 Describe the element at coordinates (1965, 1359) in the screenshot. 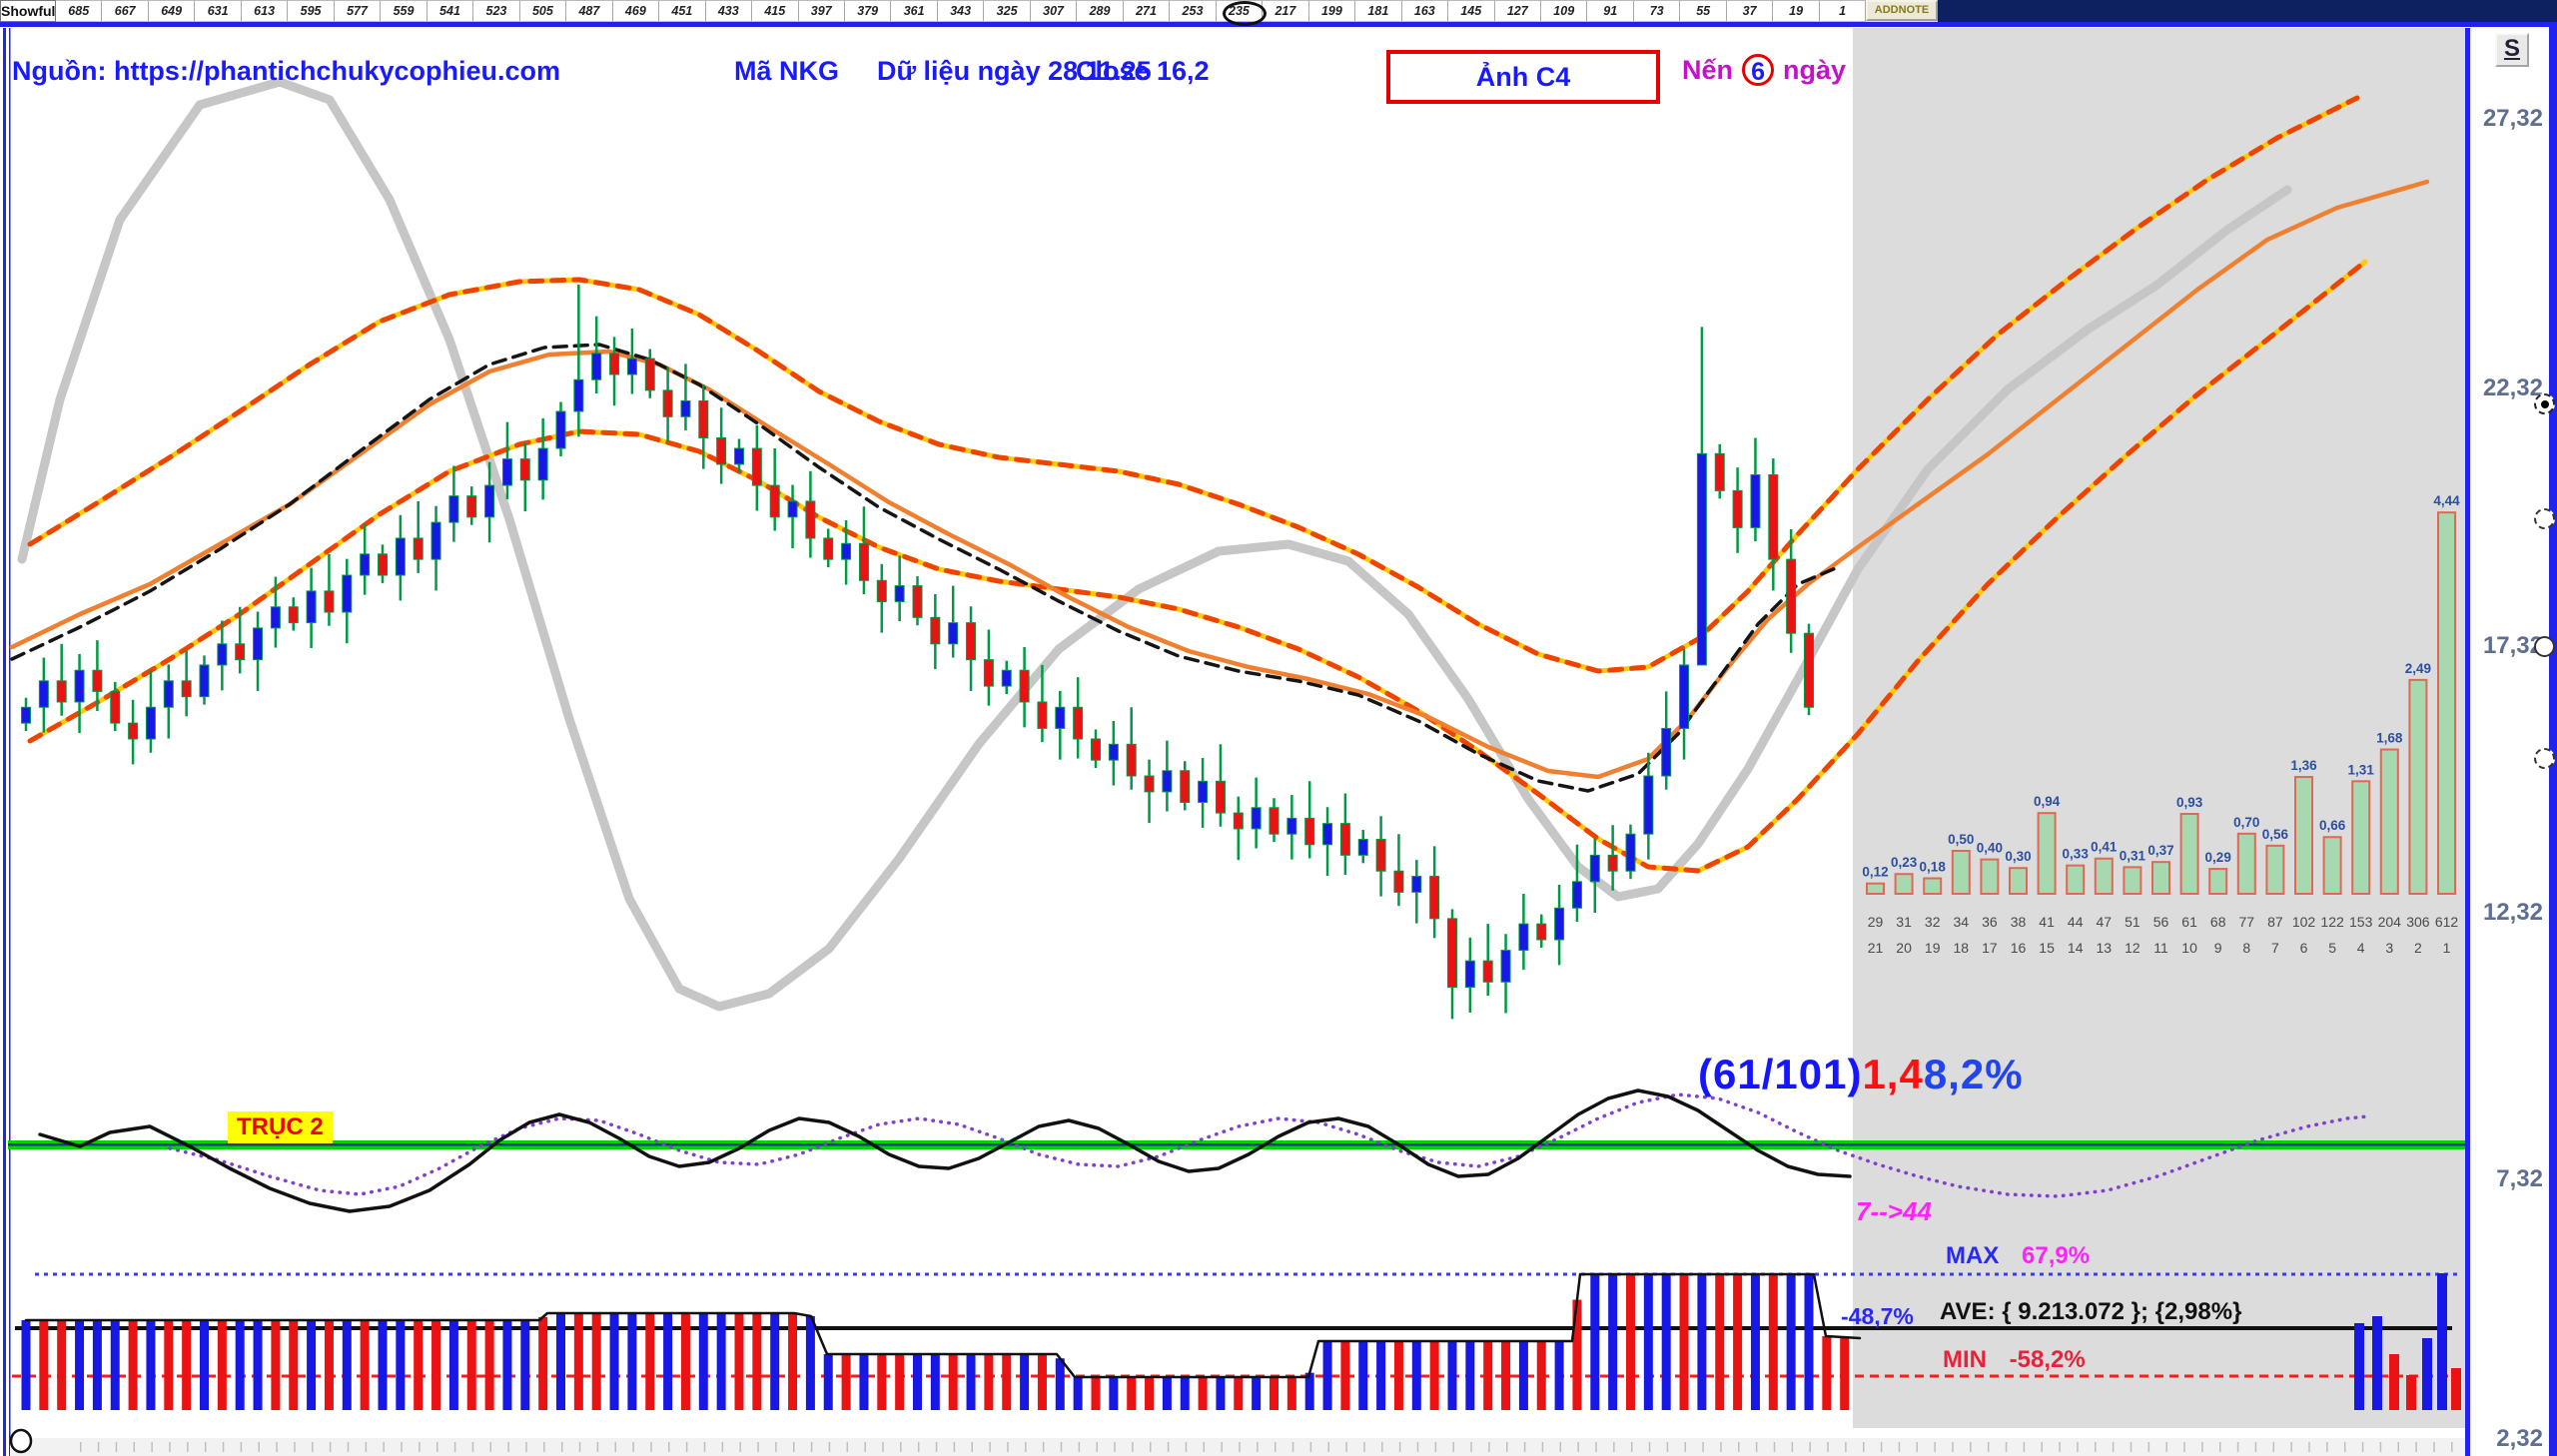

I see `min-label: MIN` at that location.